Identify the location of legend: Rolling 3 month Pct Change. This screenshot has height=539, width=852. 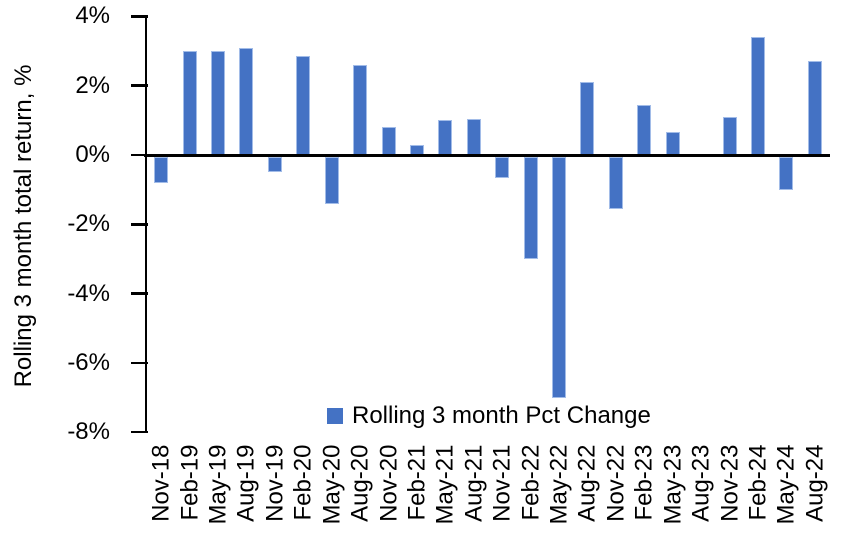
(489, 416).